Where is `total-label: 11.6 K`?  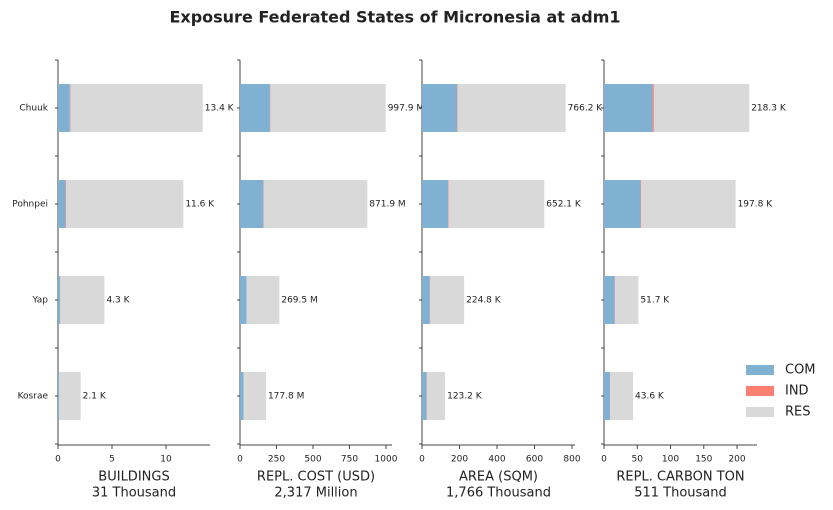
total-label: 11.6 K is located at coordinates (200, 205).